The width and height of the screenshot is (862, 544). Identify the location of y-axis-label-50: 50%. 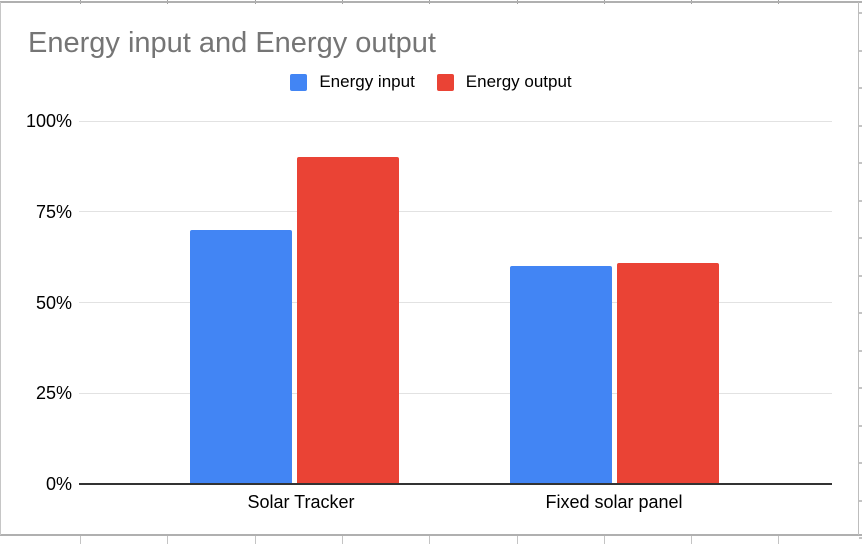
(53, 302).